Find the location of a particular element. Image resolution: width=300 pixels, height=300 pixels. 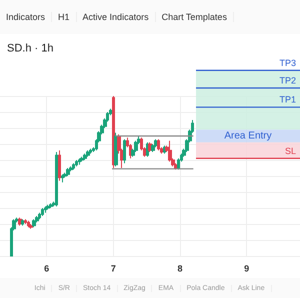

x-tick-label: 7 is located at coordinates (113, 269).